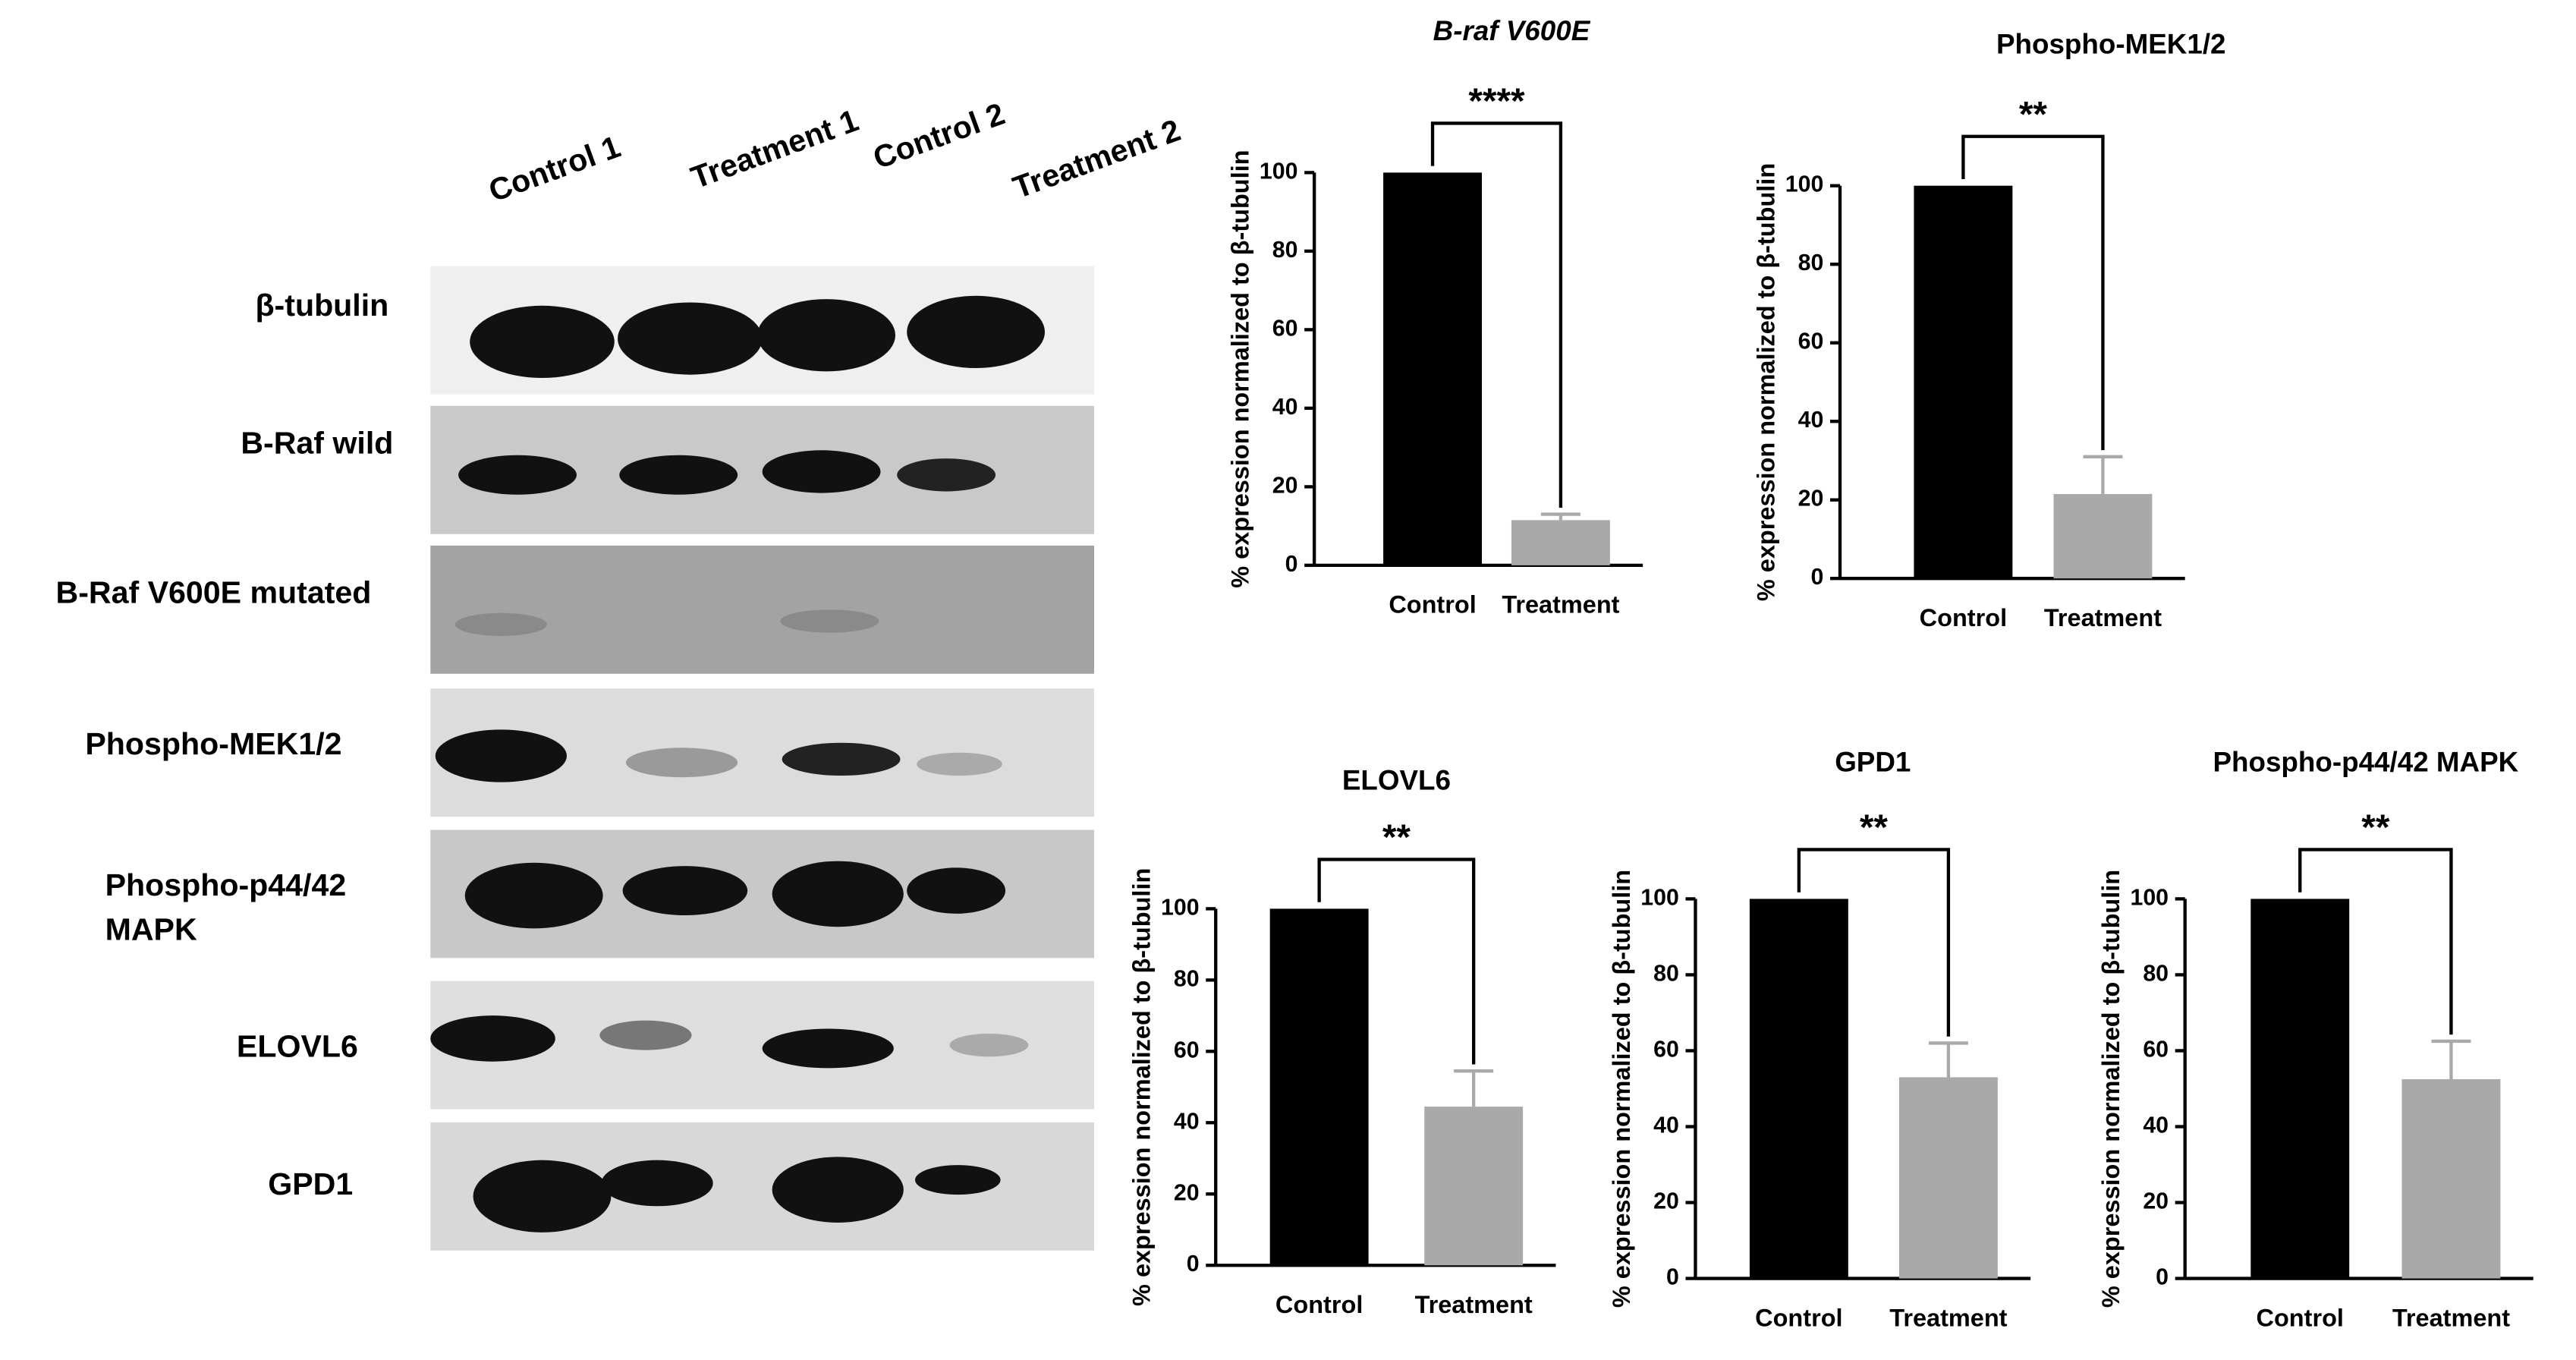 The height and width of the screenshot is (1360, 2576). Describe the element at coordinates (310, 1183) in the screenshot. I see `row-label: GPD1` at that location.